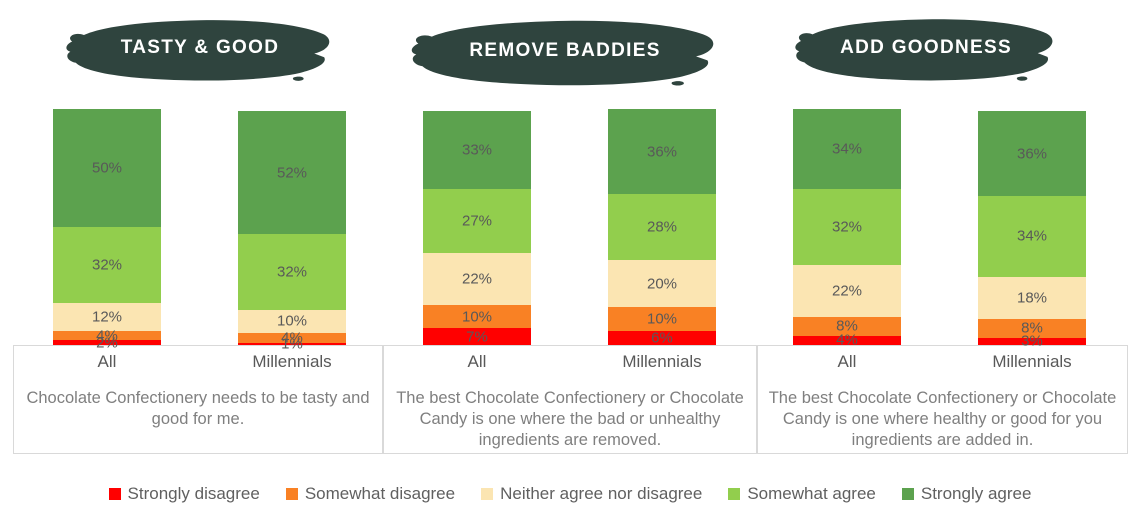  I want to click on panel-title: REMOVE BADDIES, so click(565, 50).